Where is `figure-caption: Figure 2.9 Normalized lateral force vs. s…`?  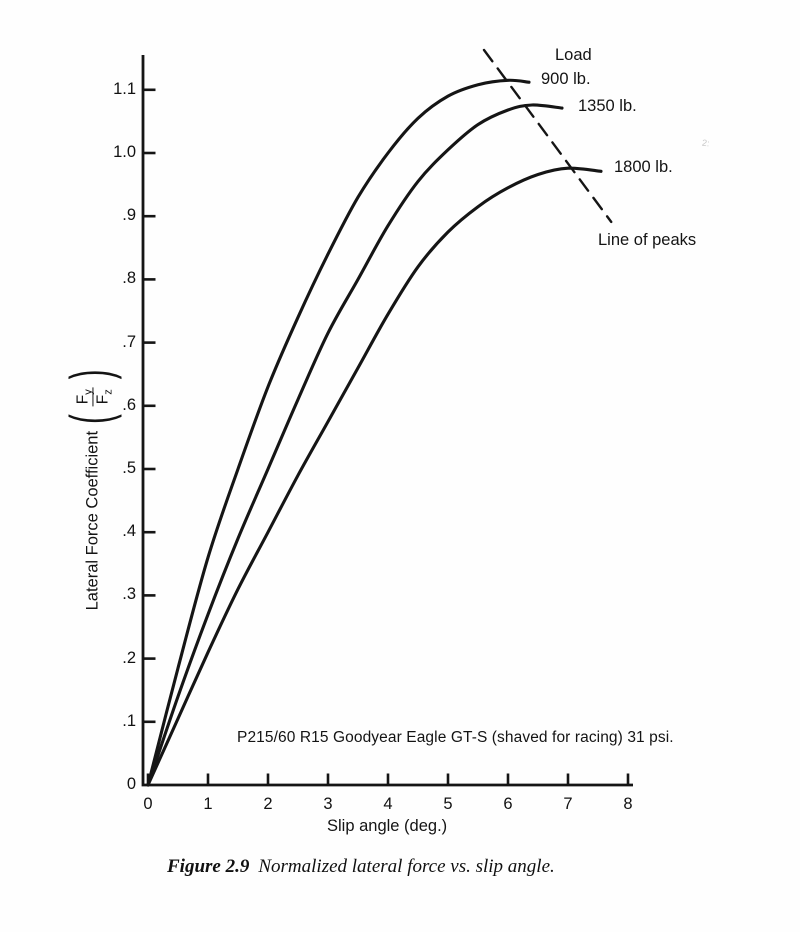 figure-caption: Figure 2.9 Normalized lateral force vs. s… is located at coordinates (361, 867).